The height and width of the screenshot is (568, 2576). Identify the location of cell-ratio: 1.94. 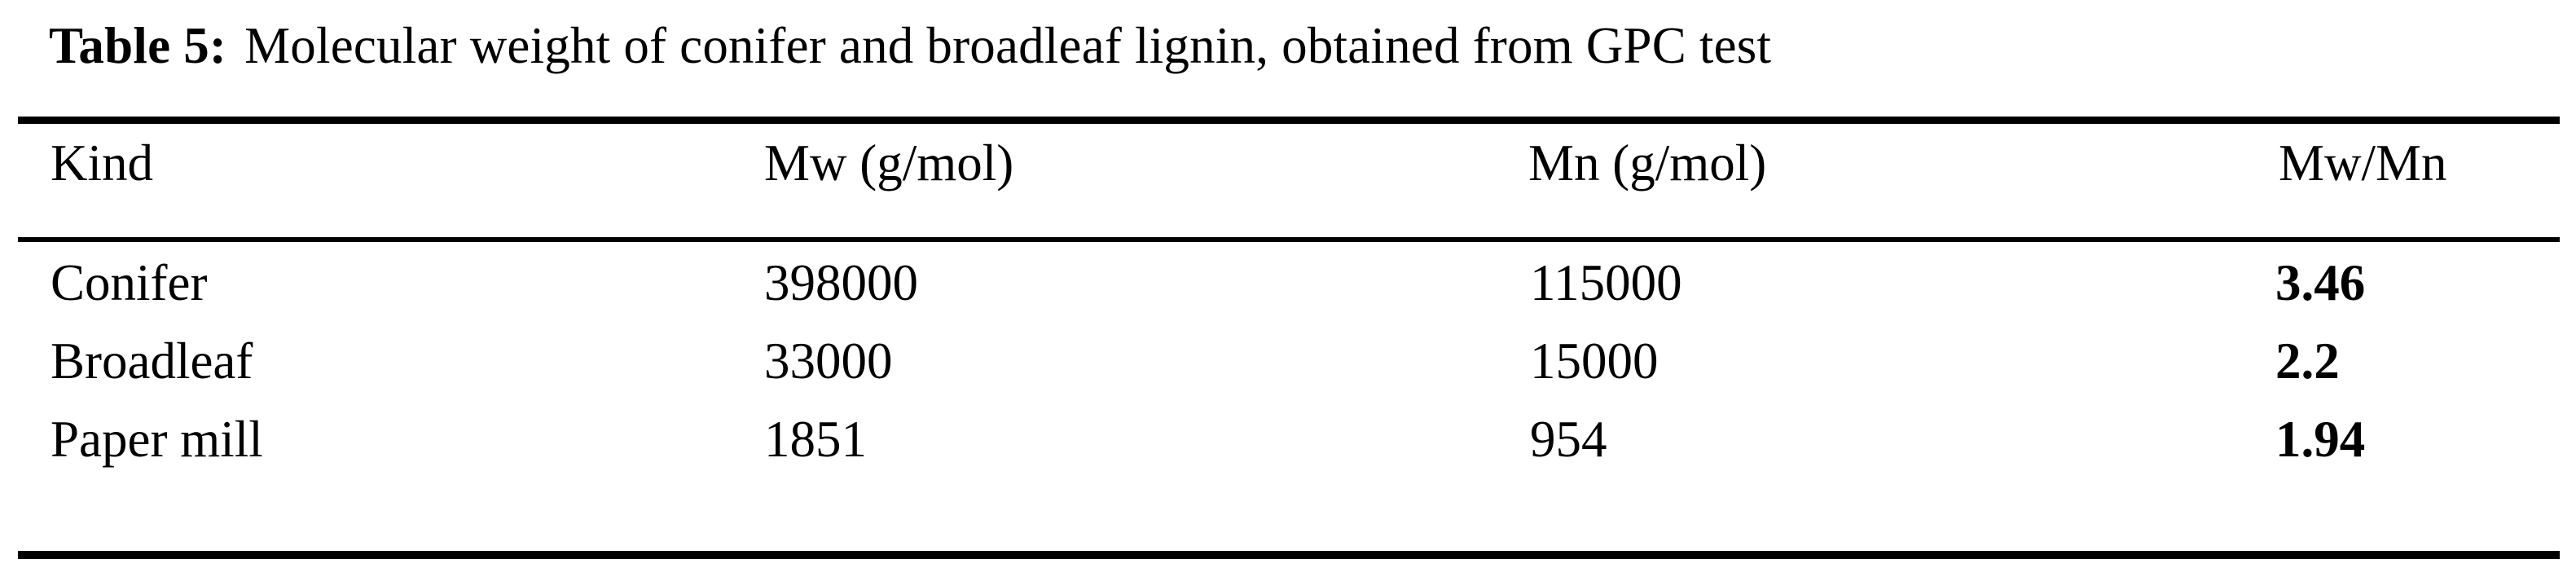
(2320, 439).